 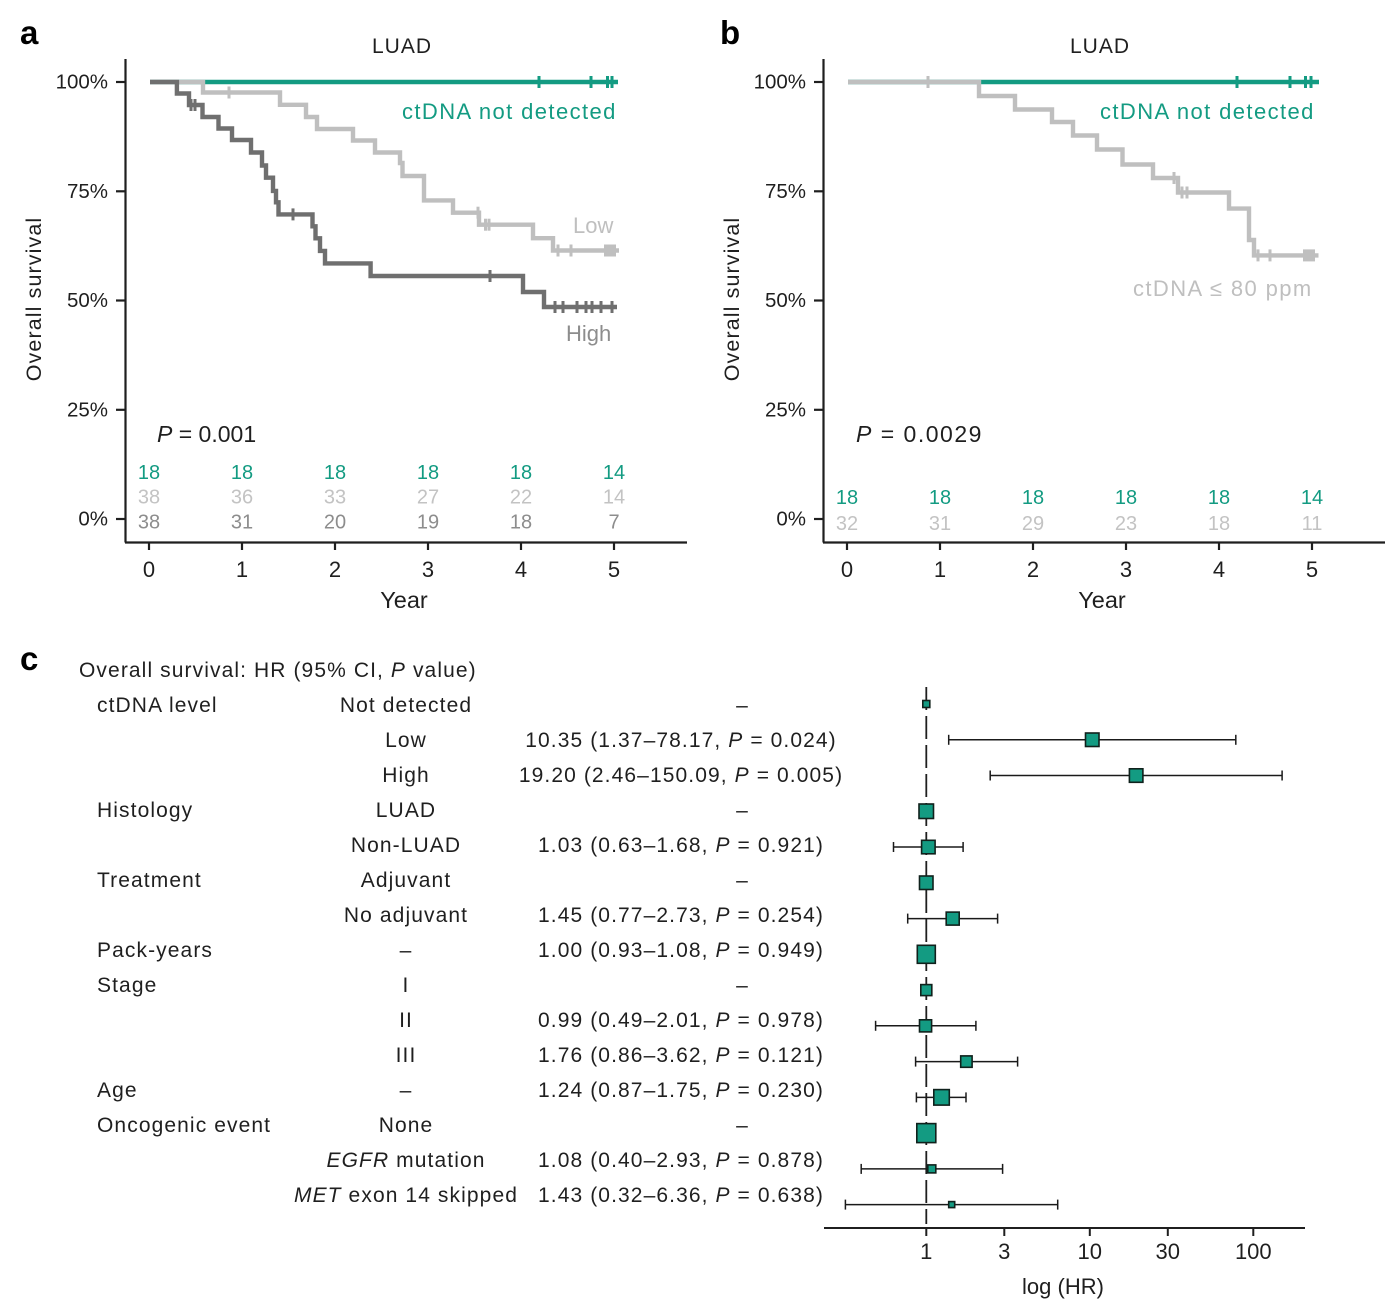 I want to click on svg-text: 33, so click(x=335, y=498).